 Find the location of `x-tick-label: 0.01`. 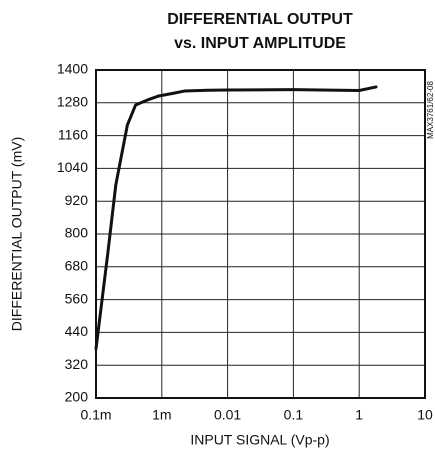

x-tick-label: 0.01 is located at coordinates (227, 415).